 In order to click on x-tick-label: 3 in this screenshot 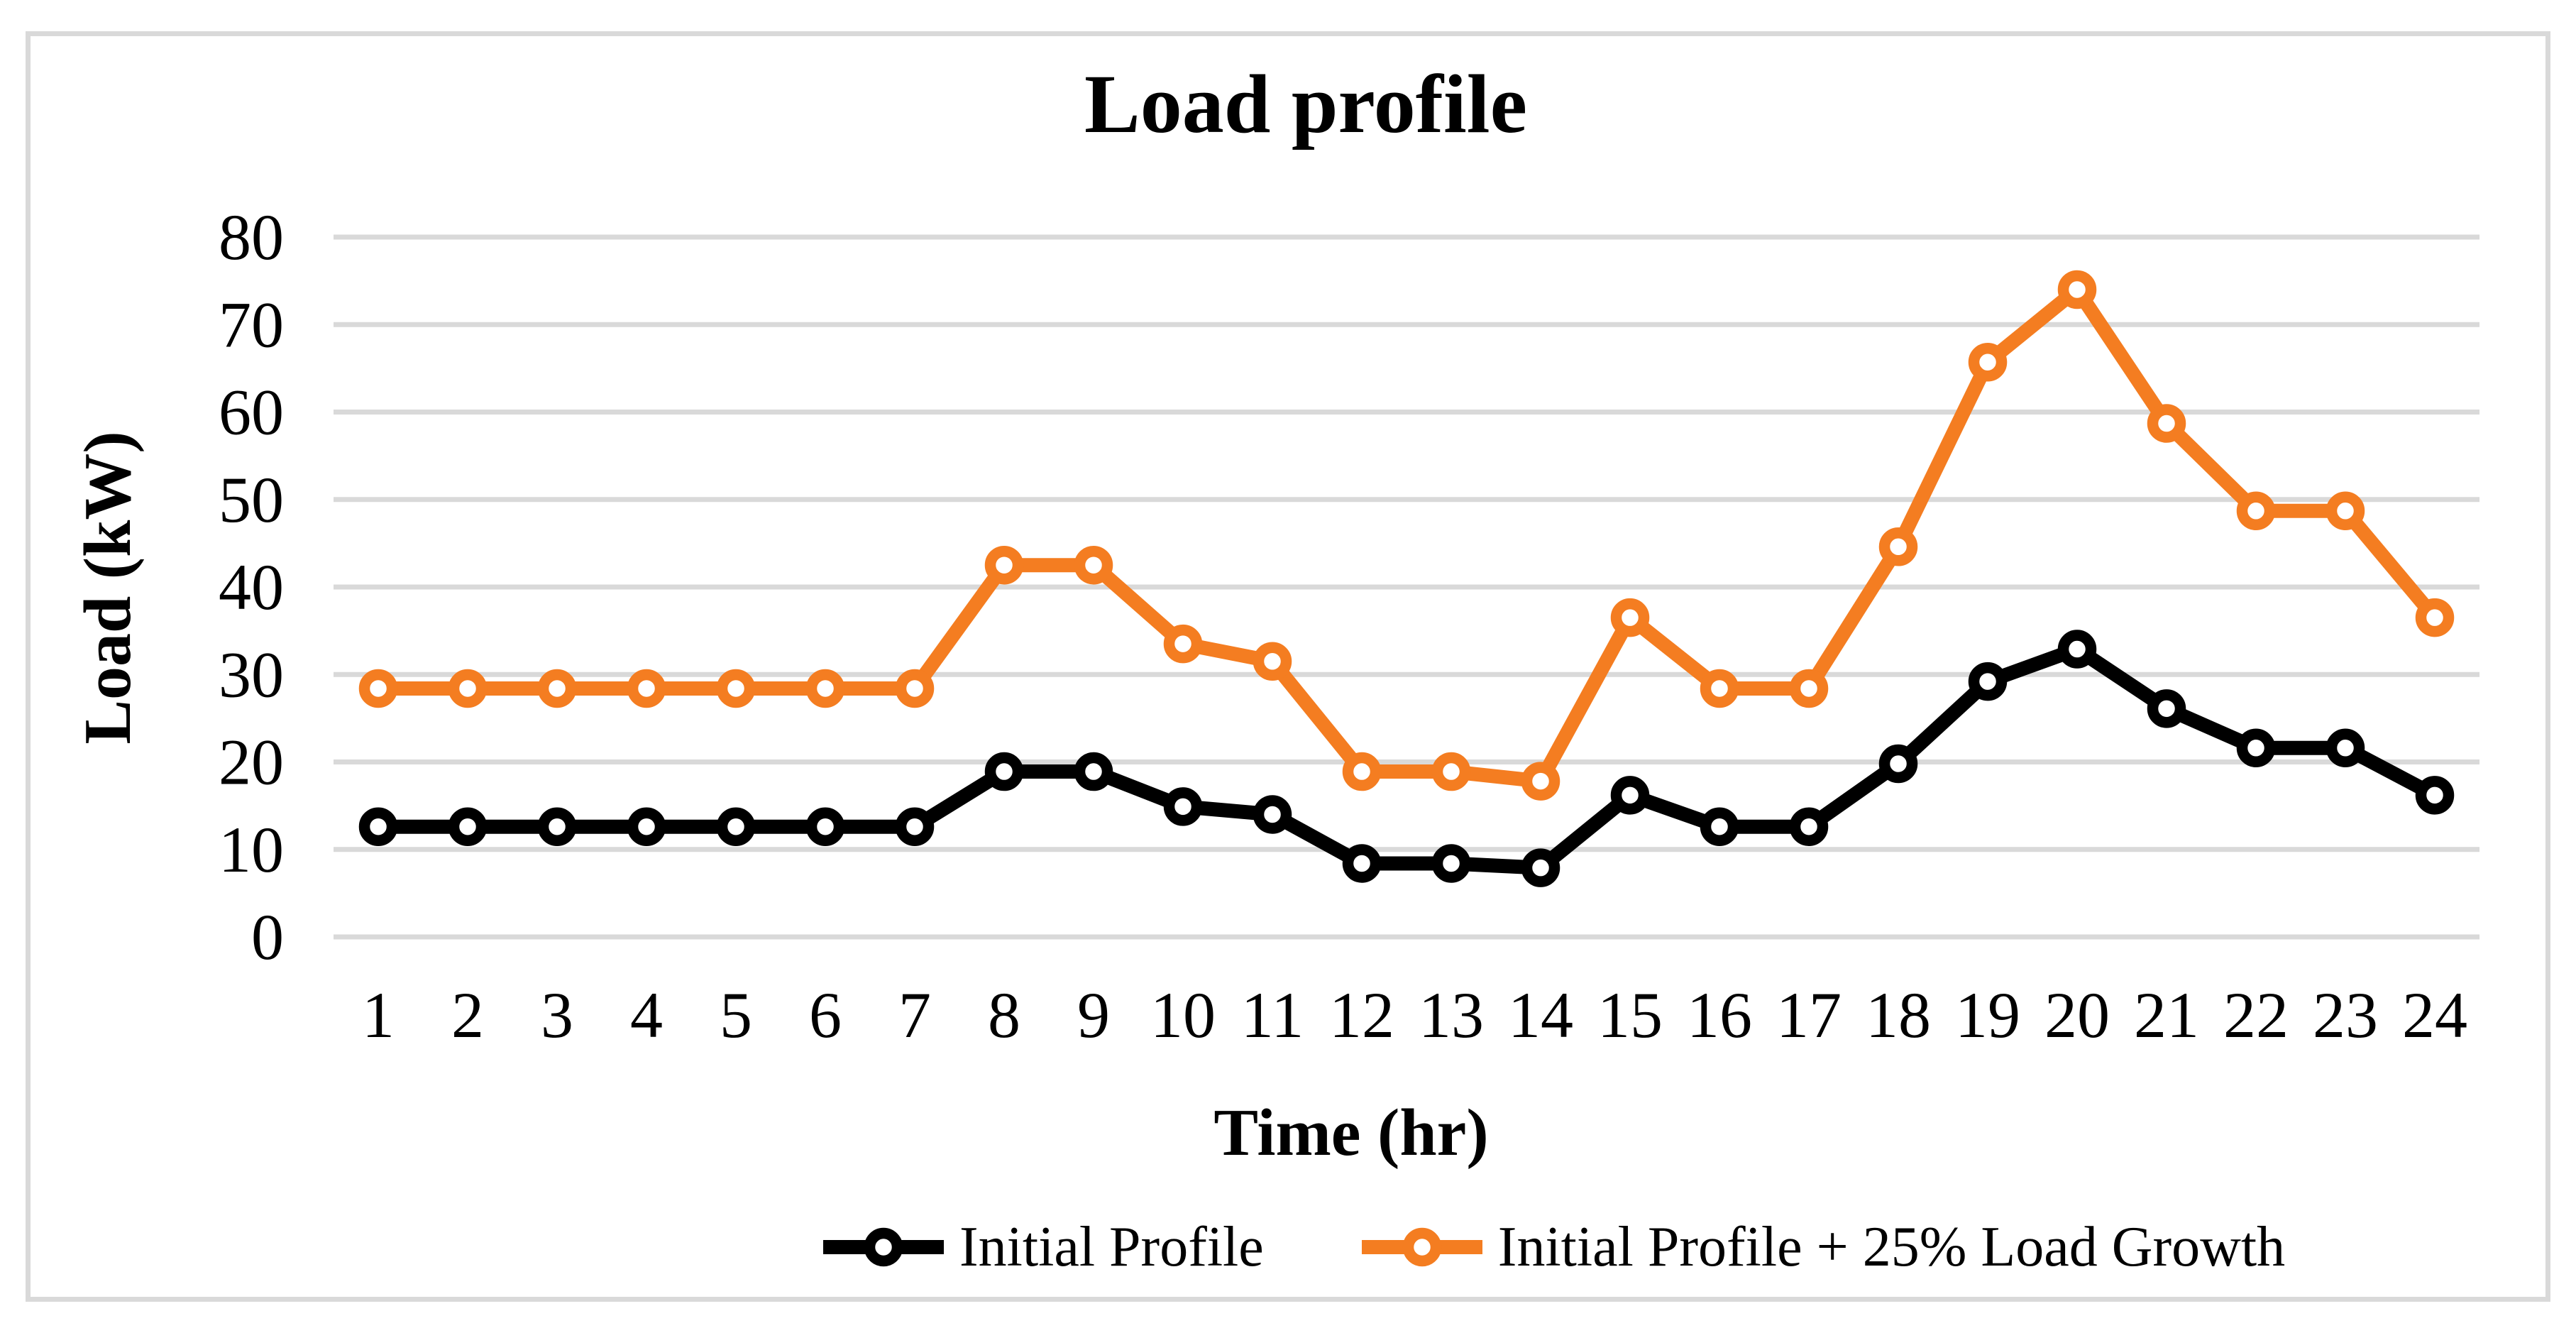, I will do `click(557, 1015)`.